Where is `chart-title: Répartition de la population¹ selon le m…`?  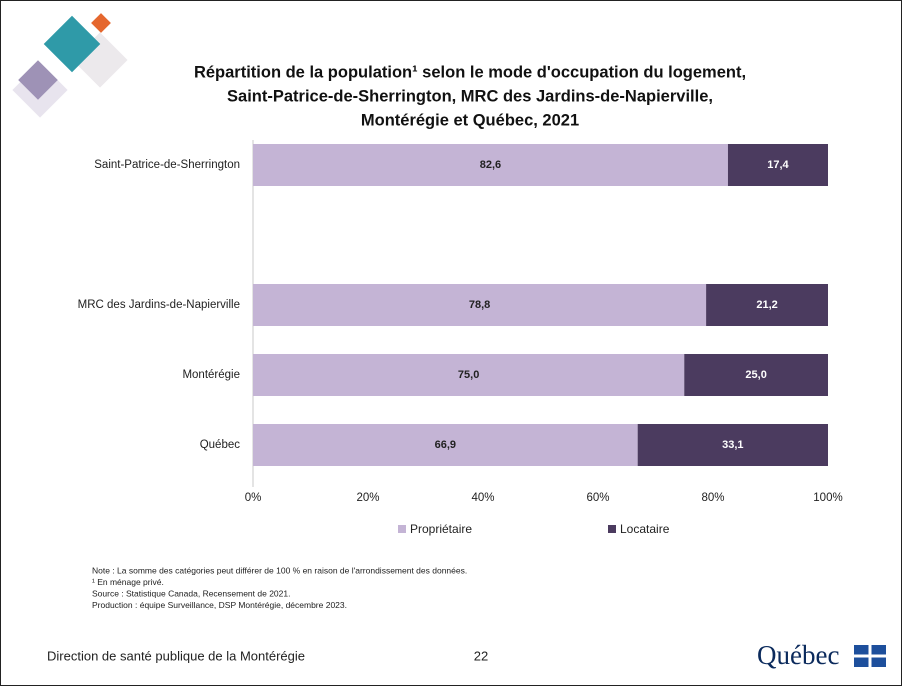 chart-title: Répartition de la population¹ selon le m… is located at coordinates (470, 72).